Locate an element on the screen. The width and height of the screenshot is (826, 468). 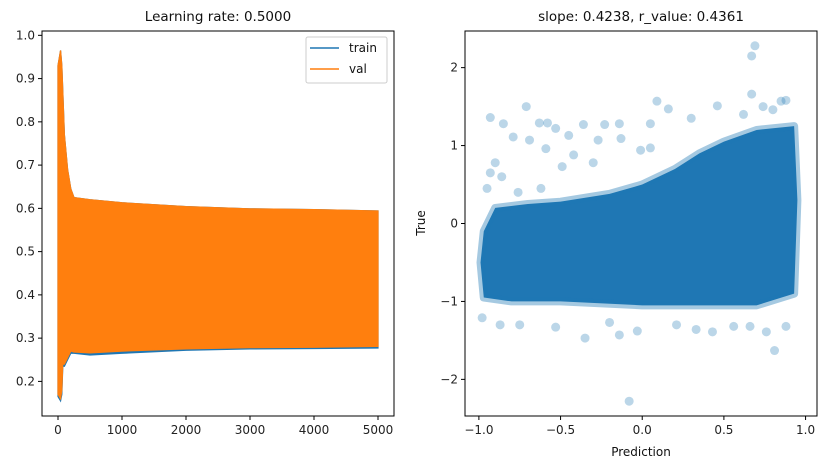
left-y-tick-label: 0.4 is located at coordinates (25, 295).